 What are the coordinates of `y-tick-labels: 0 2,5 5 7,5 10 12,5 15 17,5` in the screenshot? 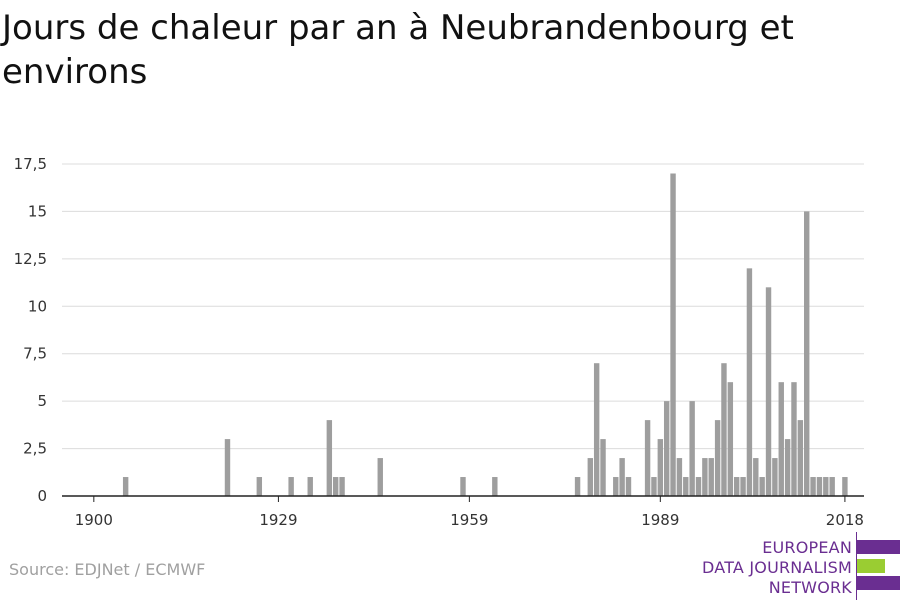 It's located at (30, 330).